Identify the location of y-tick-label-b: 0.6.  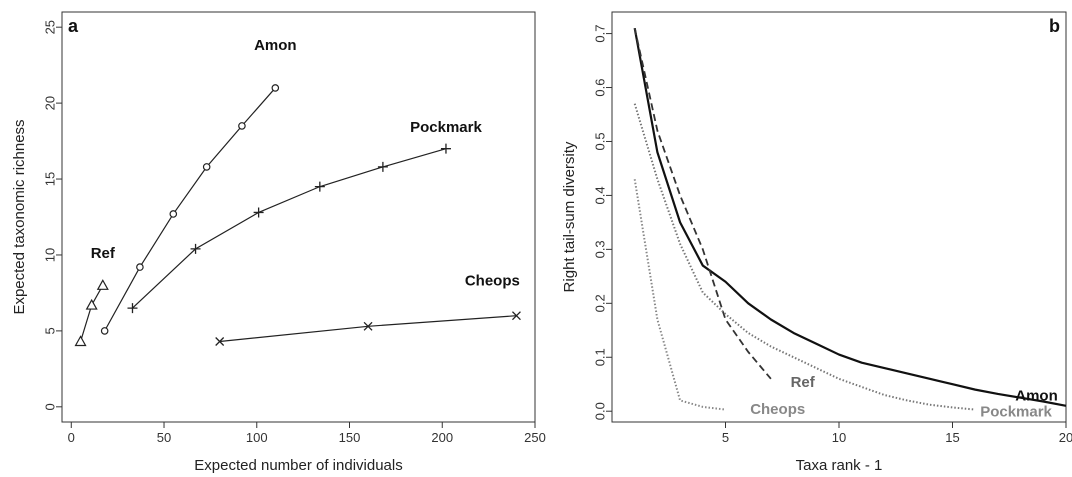
(600, 87).